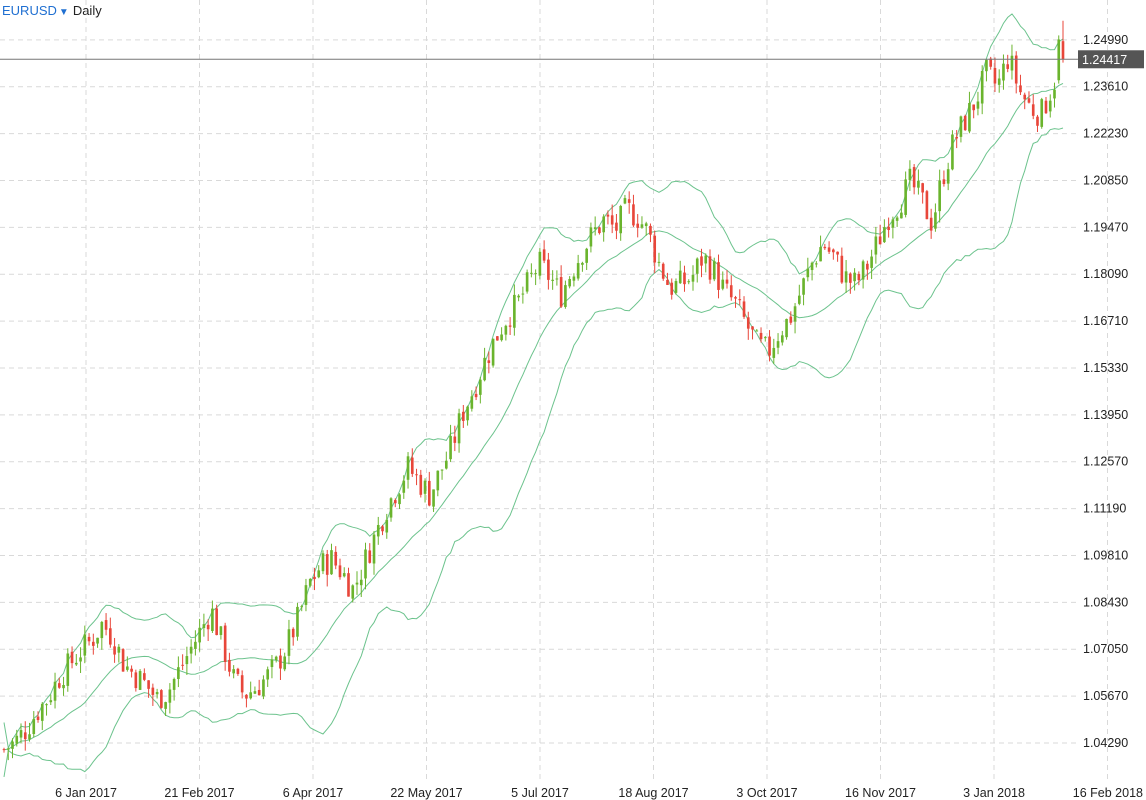 Image resolution: width=1146 pixels, height=800 pixels. I want to click on y-tick-label: 1.23610, so click(1105, 87).